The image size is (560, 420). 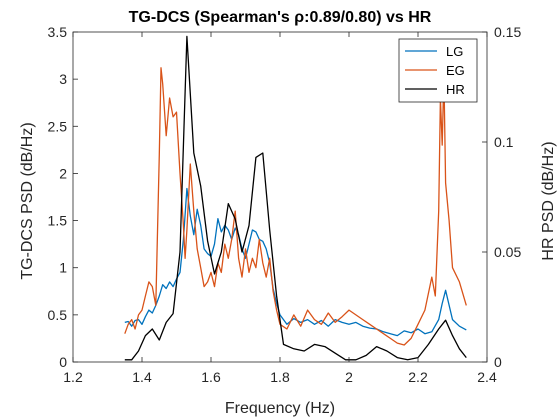 What do you see at coordinates (280, 408) in the screenshot?
I see `x-axis-title: Frequency (Hz)` at bounding box center [280, 408].